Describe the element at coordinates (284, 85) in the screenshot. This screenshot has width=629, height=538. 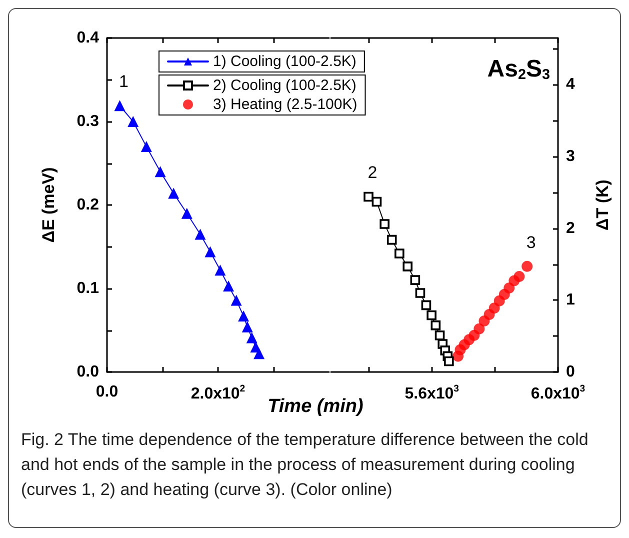
I see `legend-label: 2) Cooling (100-2.5K)` at that location.